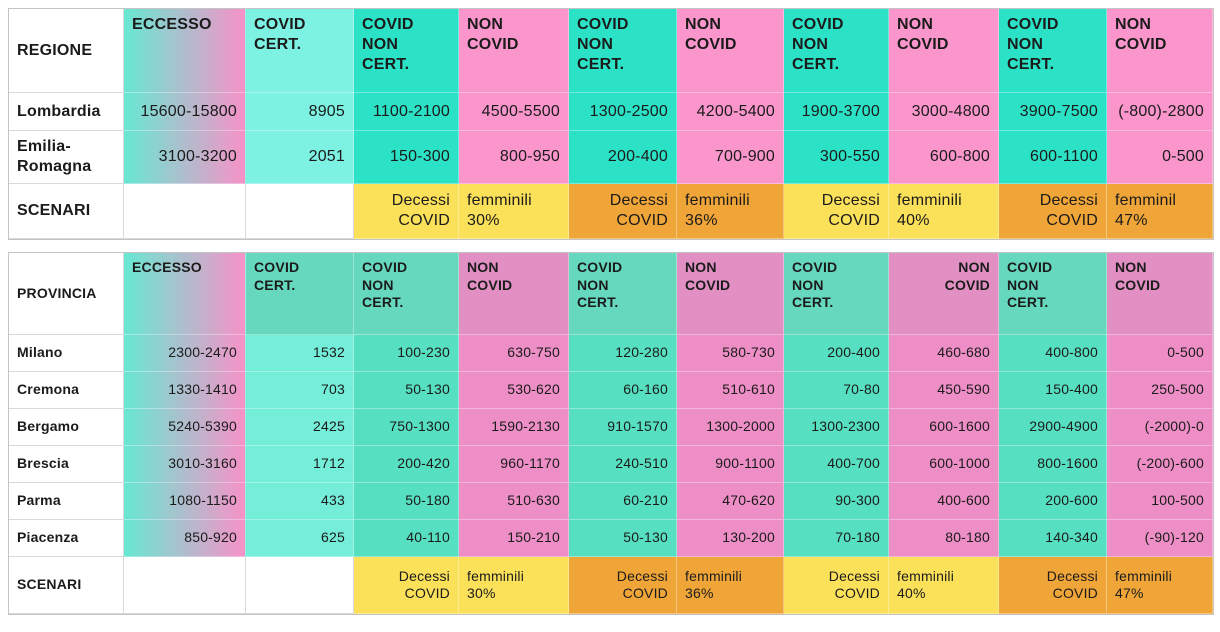  What do you see at coordinates (944, 211) in the screenshot?
I see `scenario-share-cell: femminili 40%` at bounding box center [944, 211].